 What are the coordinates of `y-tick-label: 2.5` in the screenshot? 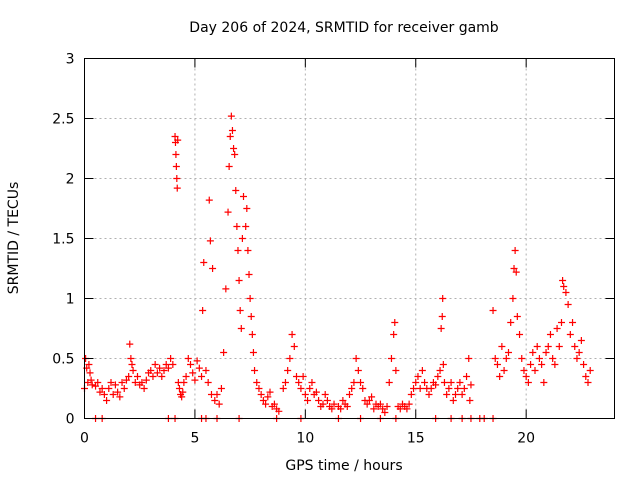 It's located at (63, 120).